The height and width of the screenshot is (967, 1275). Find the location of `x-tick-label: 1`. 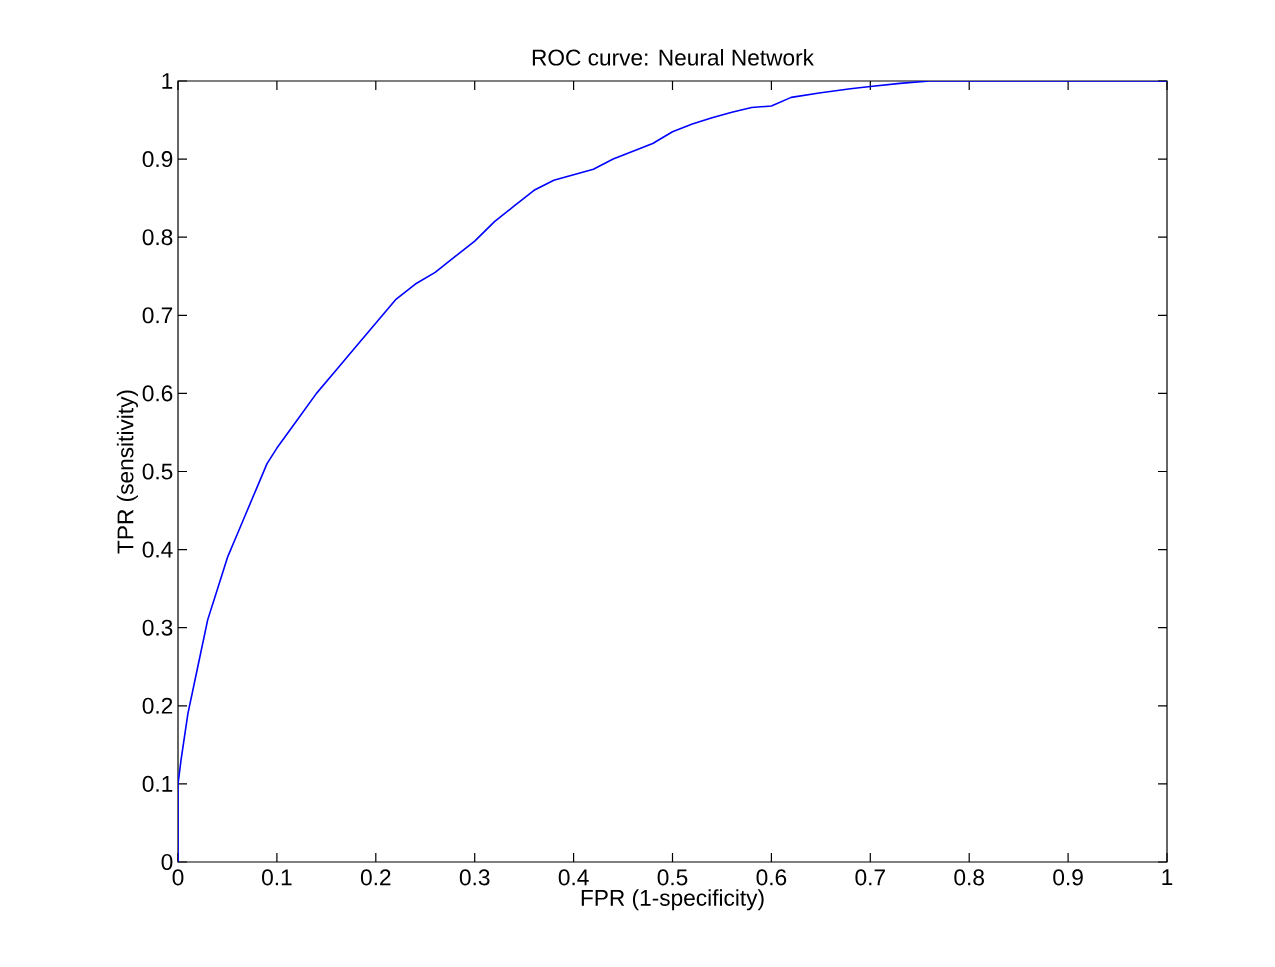

x-tick-label: 1 is located at coordinates (1167, 877).